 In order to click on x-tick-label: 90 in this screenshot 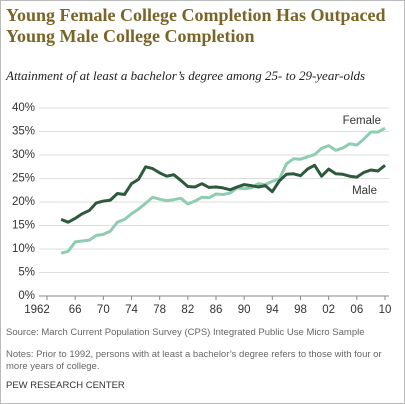, I will do `click(244, 310)`.